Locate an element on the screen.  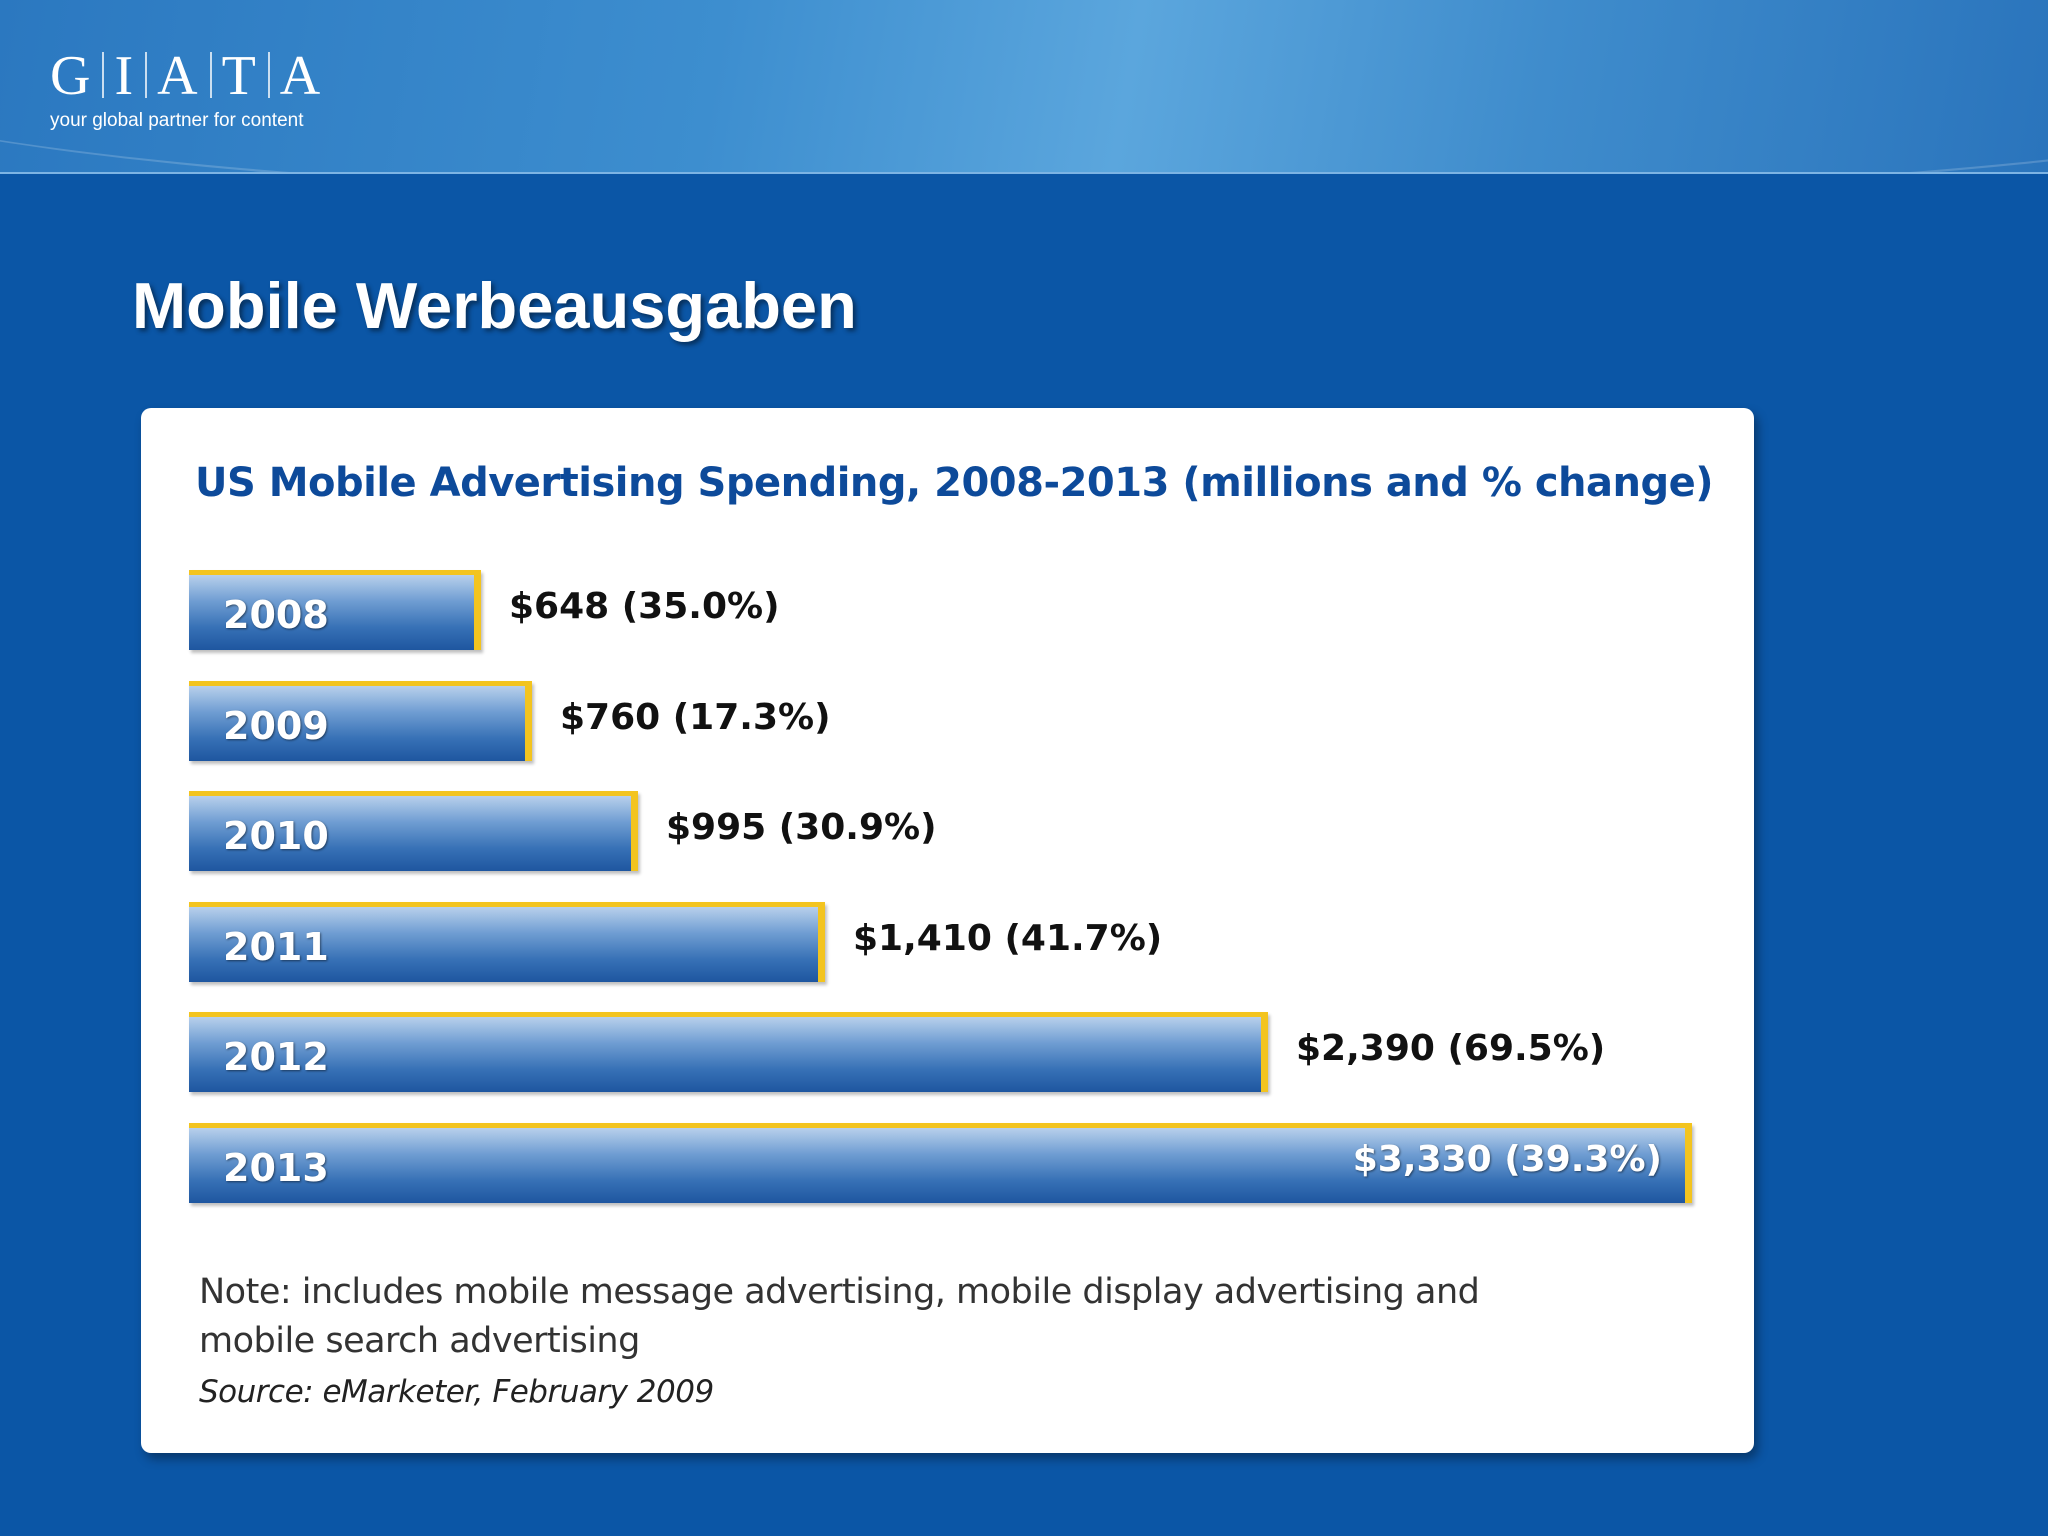
bar-value-label: $760 (17.3%) is located at coordinates (695, 717).